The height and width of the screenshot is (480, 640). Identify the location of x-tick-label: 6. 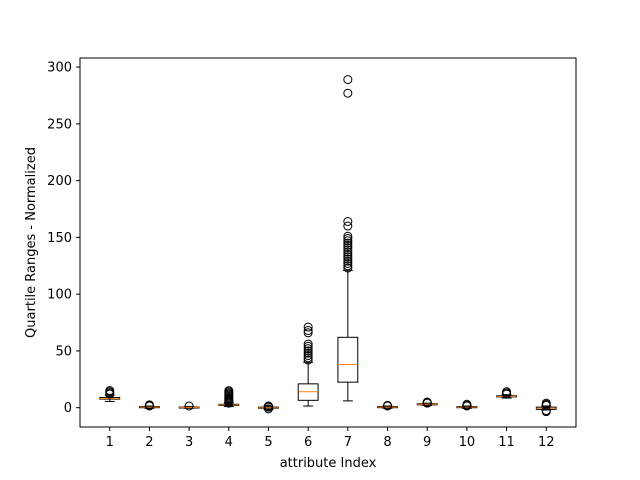
(308, 442).